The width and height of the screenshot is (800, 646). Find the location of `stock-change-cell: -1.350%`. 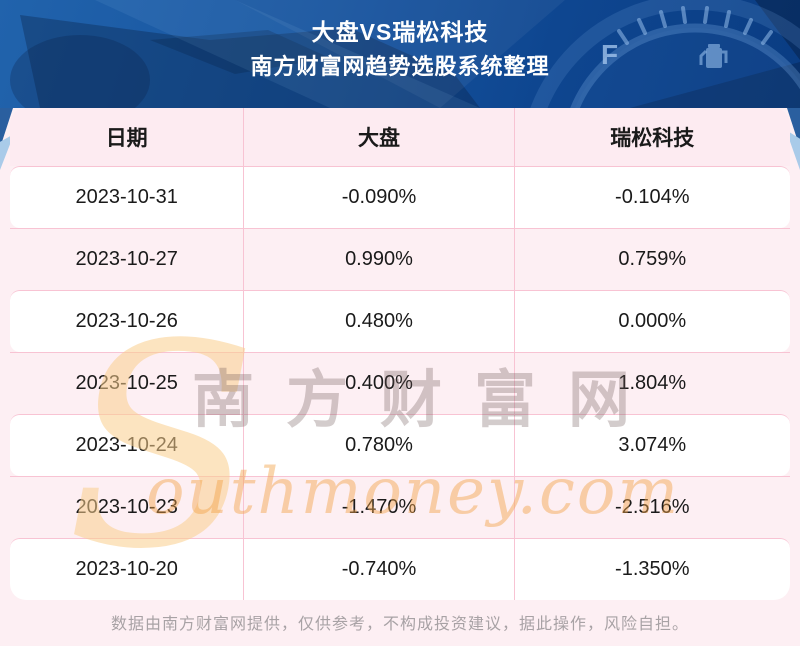

stock-change-cell: -1.350% is located at coordinates (651, 569).